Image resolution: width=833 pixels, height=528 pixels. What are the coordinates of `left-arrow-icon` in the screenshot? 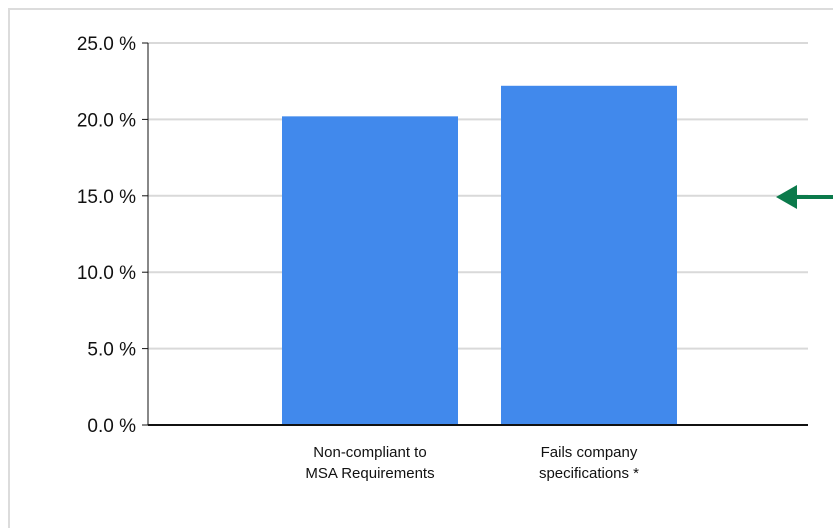 It's located at (804, 197).